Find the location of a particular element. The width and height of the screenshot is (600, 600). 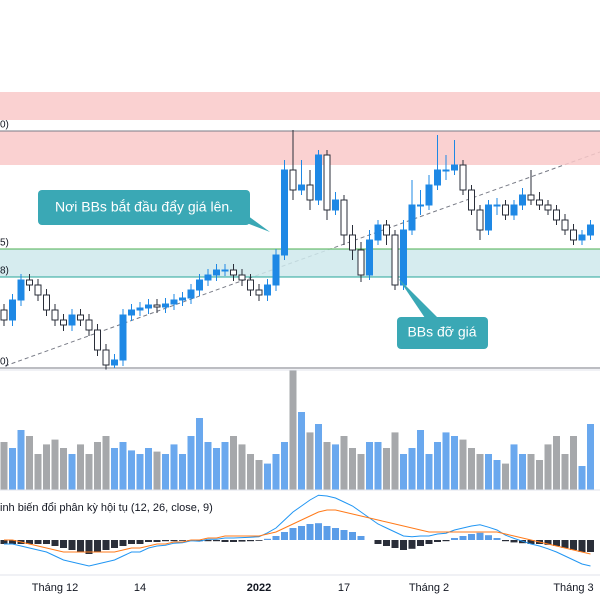

callout-text: BBs đỡ giá is located at coordinates (441, 332).